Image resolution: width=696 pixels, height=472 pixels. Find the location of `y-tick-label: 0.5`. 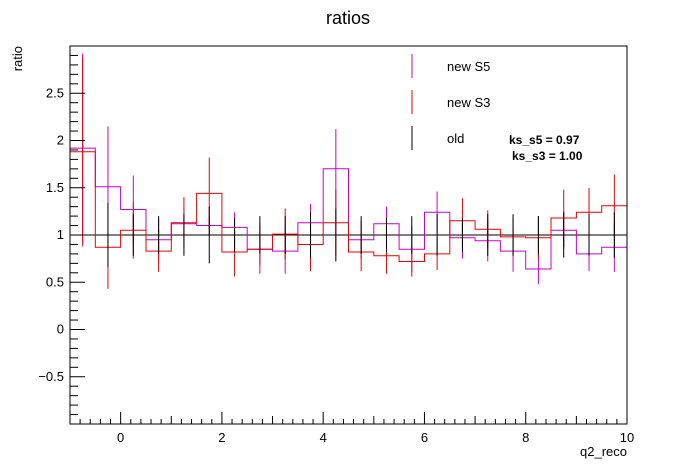

y-tick-label: 0.5 is located at coordinates (55, 281).